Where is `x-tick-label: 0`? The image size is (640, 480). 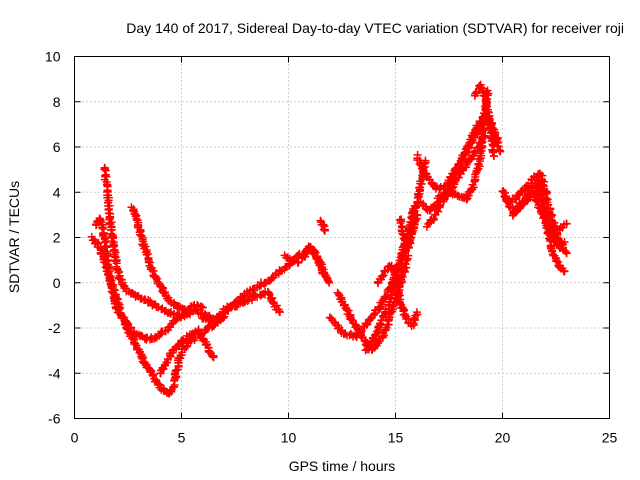 x-tick-label: 0 is located at coordinates (75, 438).